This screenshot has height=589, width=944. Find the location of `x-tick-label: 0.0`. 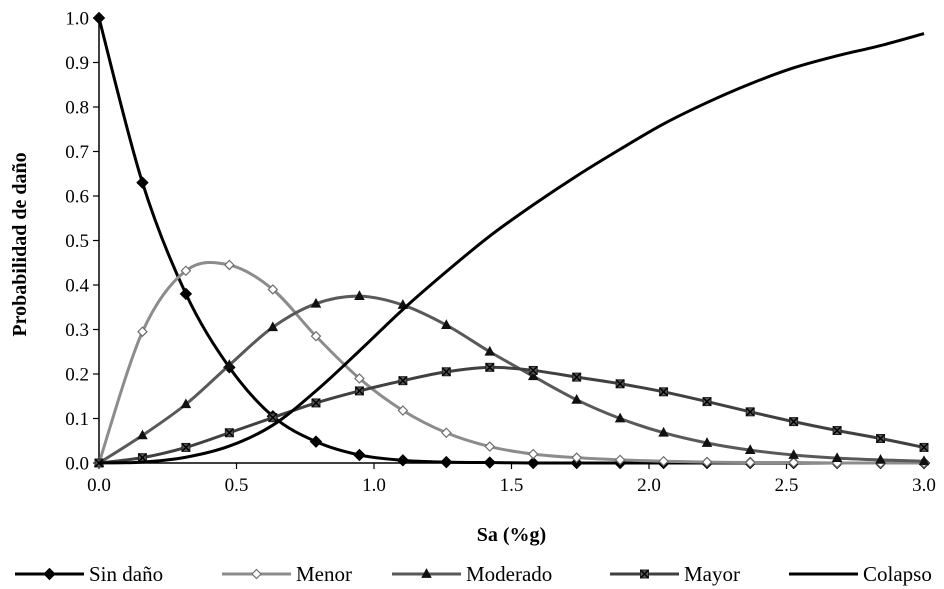

x-tick-label: 0.0 is located at coordinates (99, 485).